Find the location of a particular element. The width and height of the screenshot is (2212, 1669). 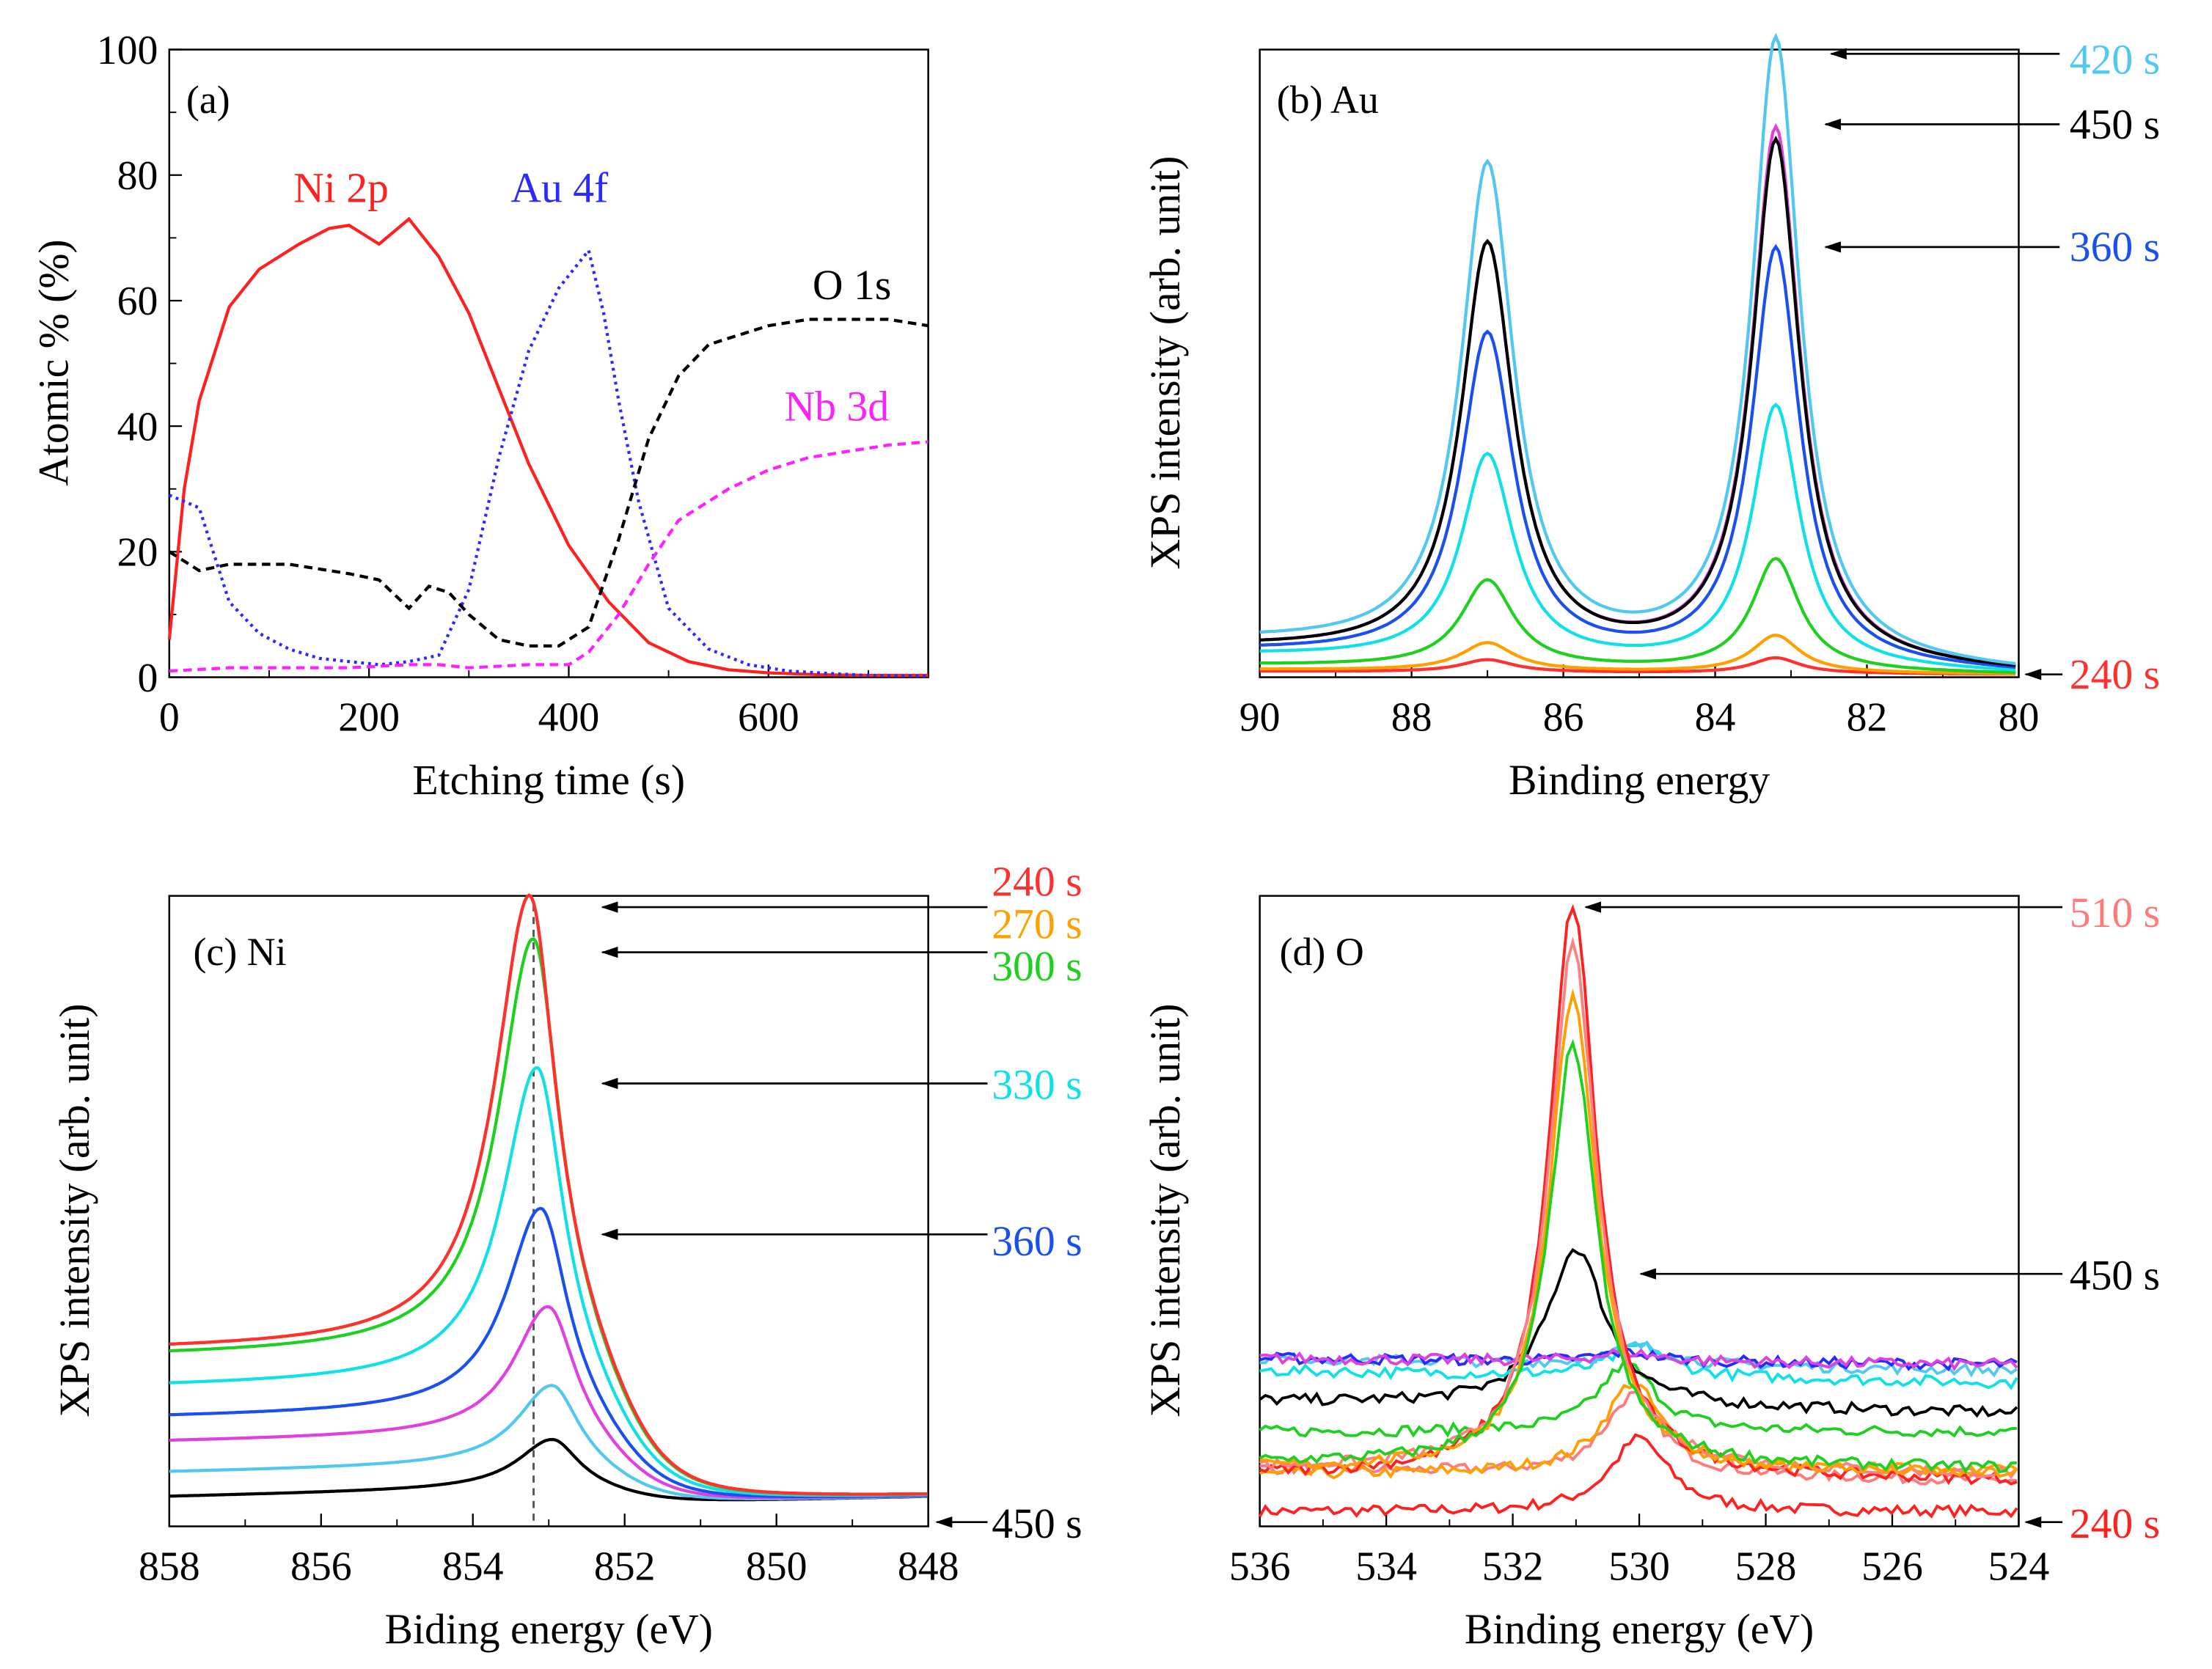

panel-c-ylabel: XPS intensity (arb. unit) is located at coordinates (75, 1210).